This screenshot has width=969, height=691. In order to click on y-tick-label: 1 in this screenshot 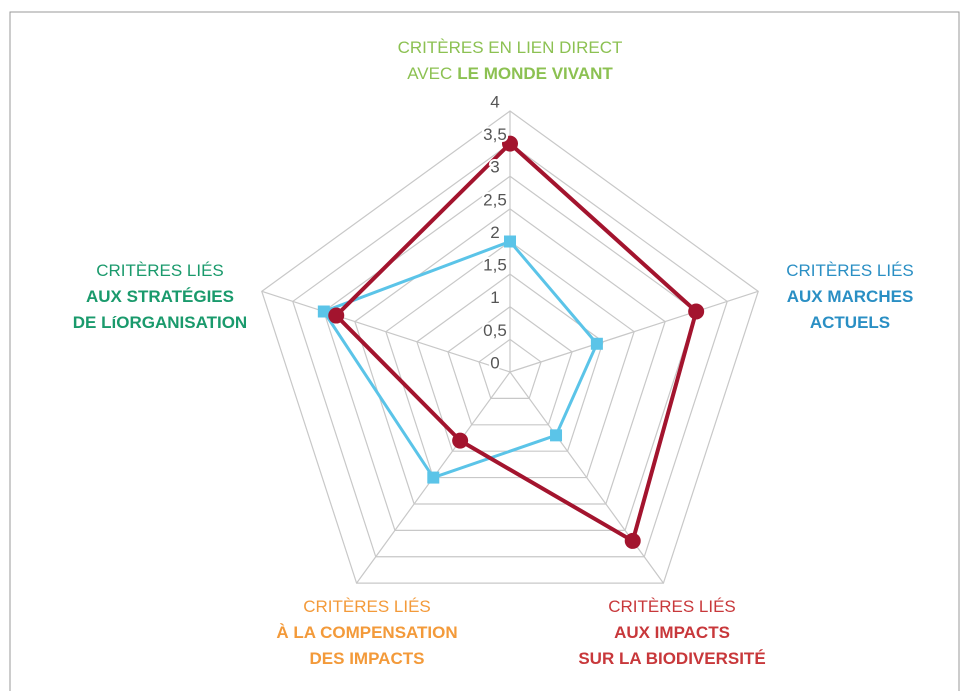, I will do `click(494, 297)`.